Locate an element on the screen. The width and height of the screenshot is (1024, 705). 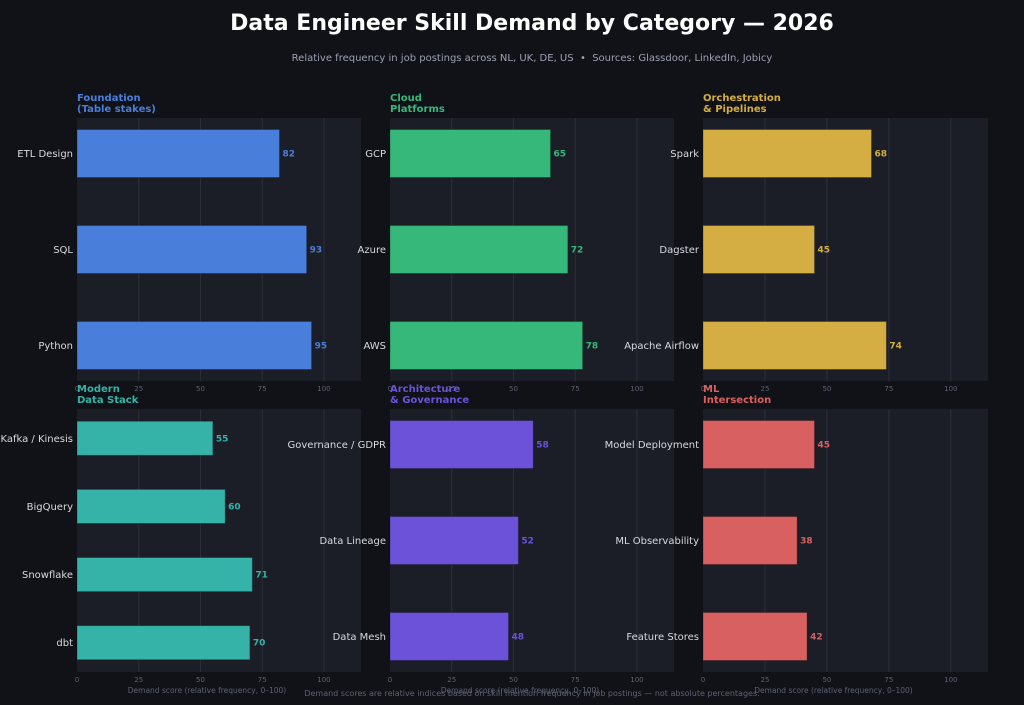
category-label: Dagster is located at coordinates (679, 250).